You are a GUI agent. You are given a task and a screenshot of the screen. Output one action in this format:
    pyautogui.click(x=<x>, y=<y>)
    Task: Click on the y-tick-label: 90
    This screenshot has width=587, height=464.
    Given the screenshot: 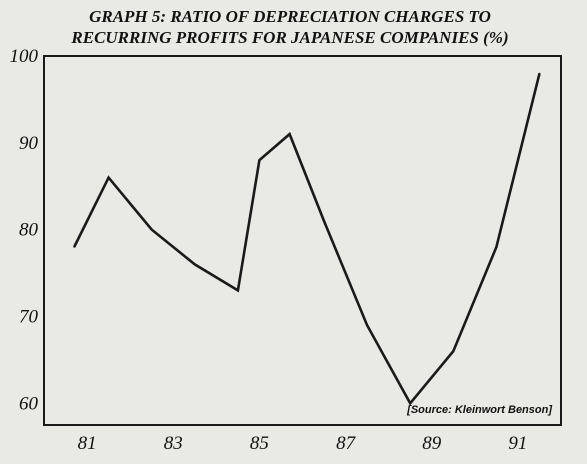 What is the action you would take?
    pyautogui.click(x=29, y=143)
    